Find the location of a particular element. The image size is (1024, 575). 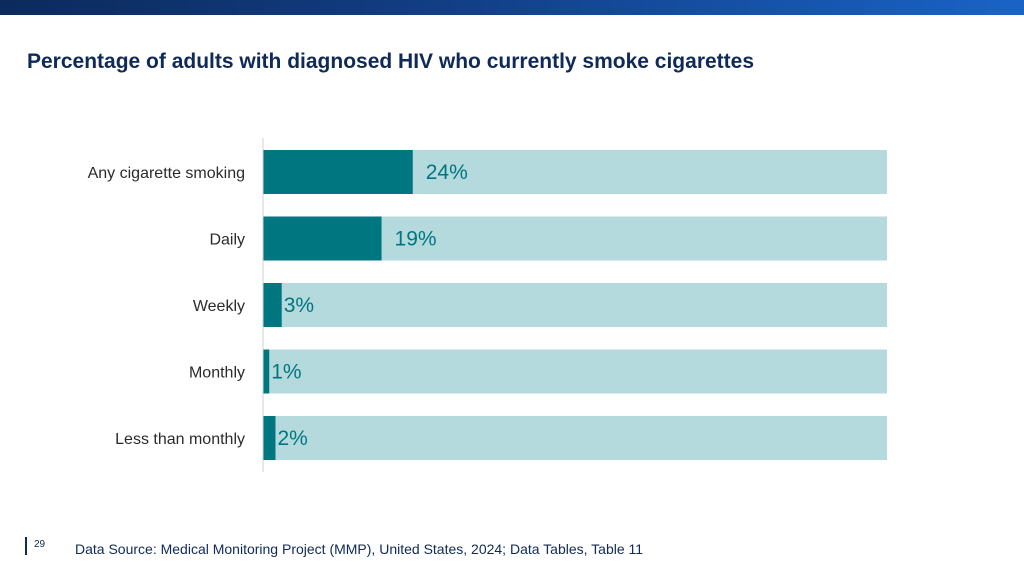

data-label: 1% is located at coordinates (286, 372).